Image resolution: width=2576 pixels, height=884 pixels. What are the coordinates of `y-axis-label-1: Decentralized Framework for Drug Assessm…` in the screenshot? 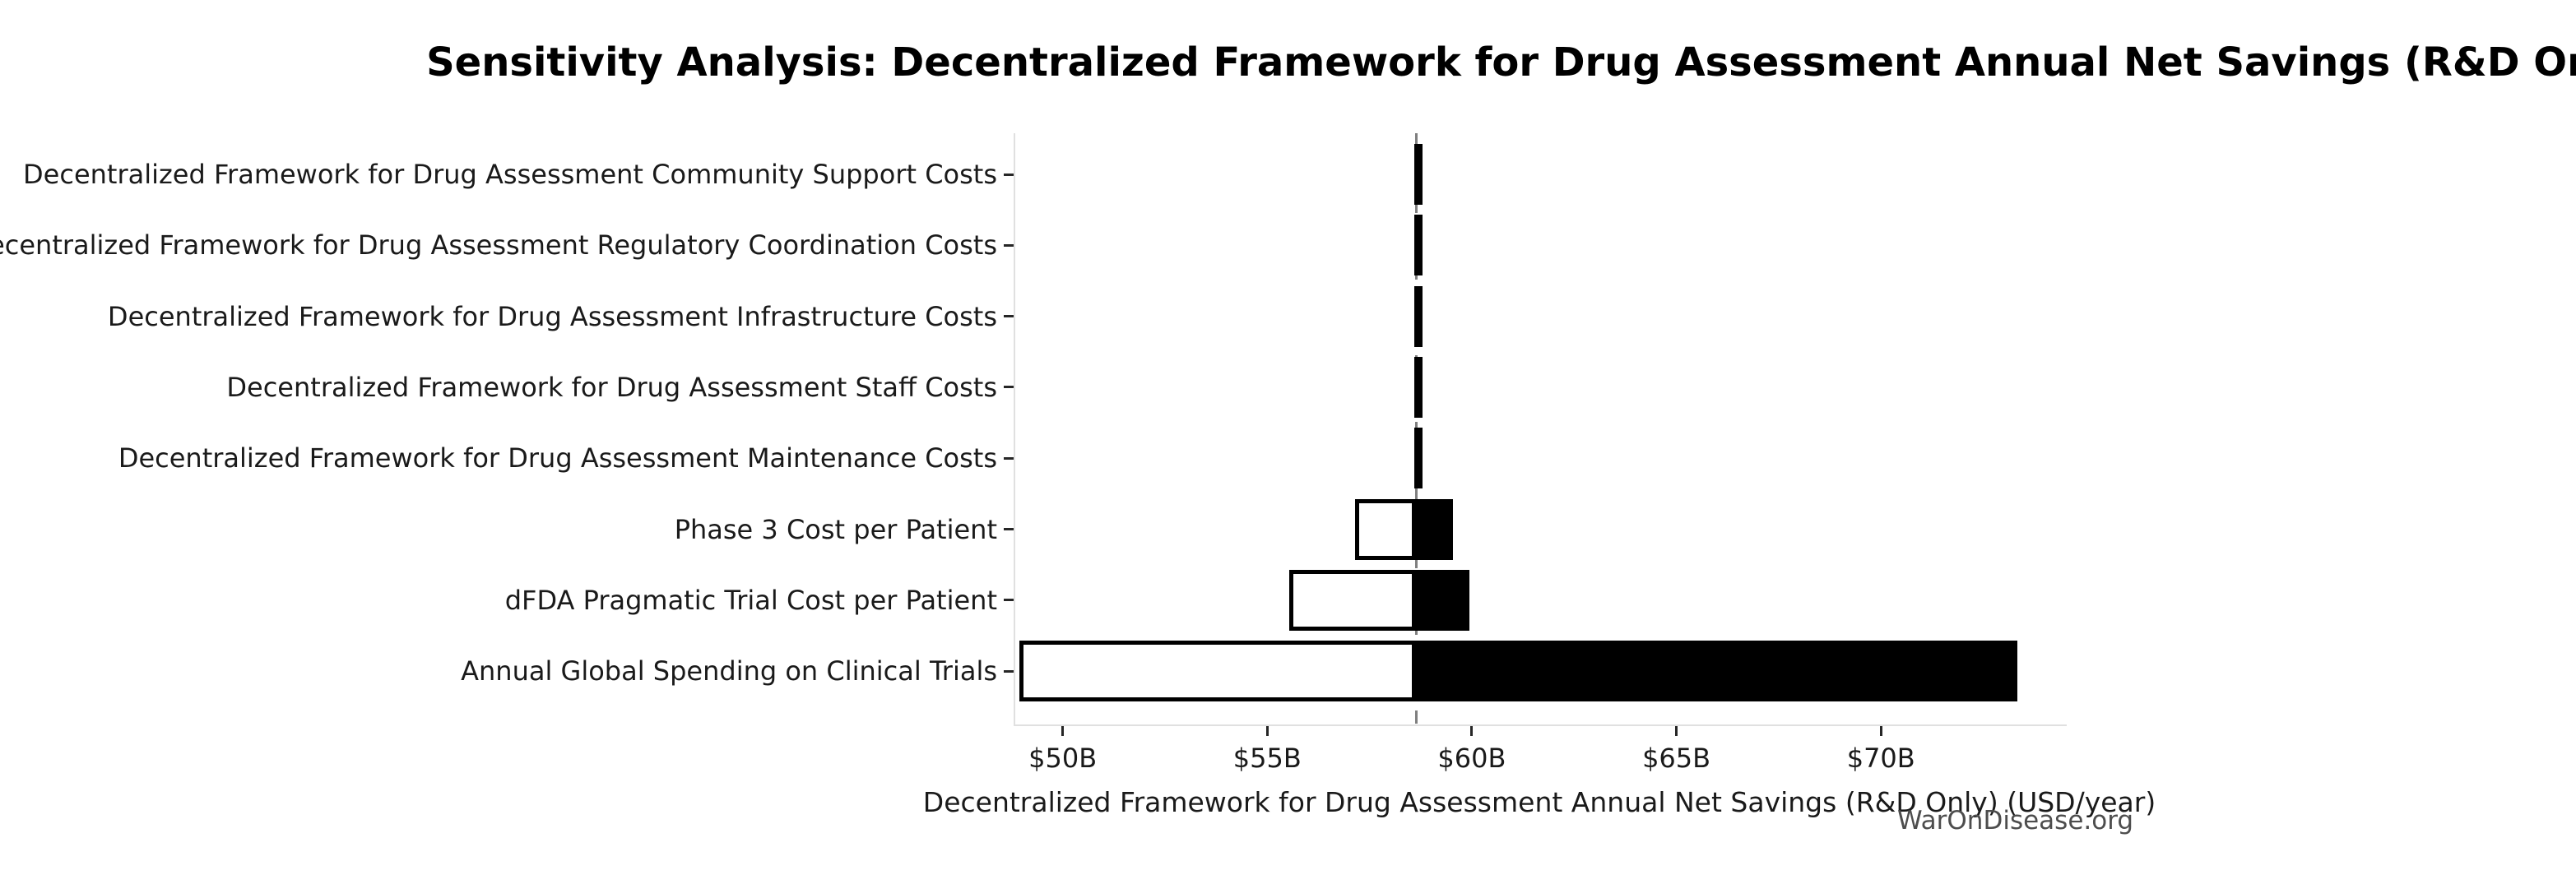 It's located at (499, 245).